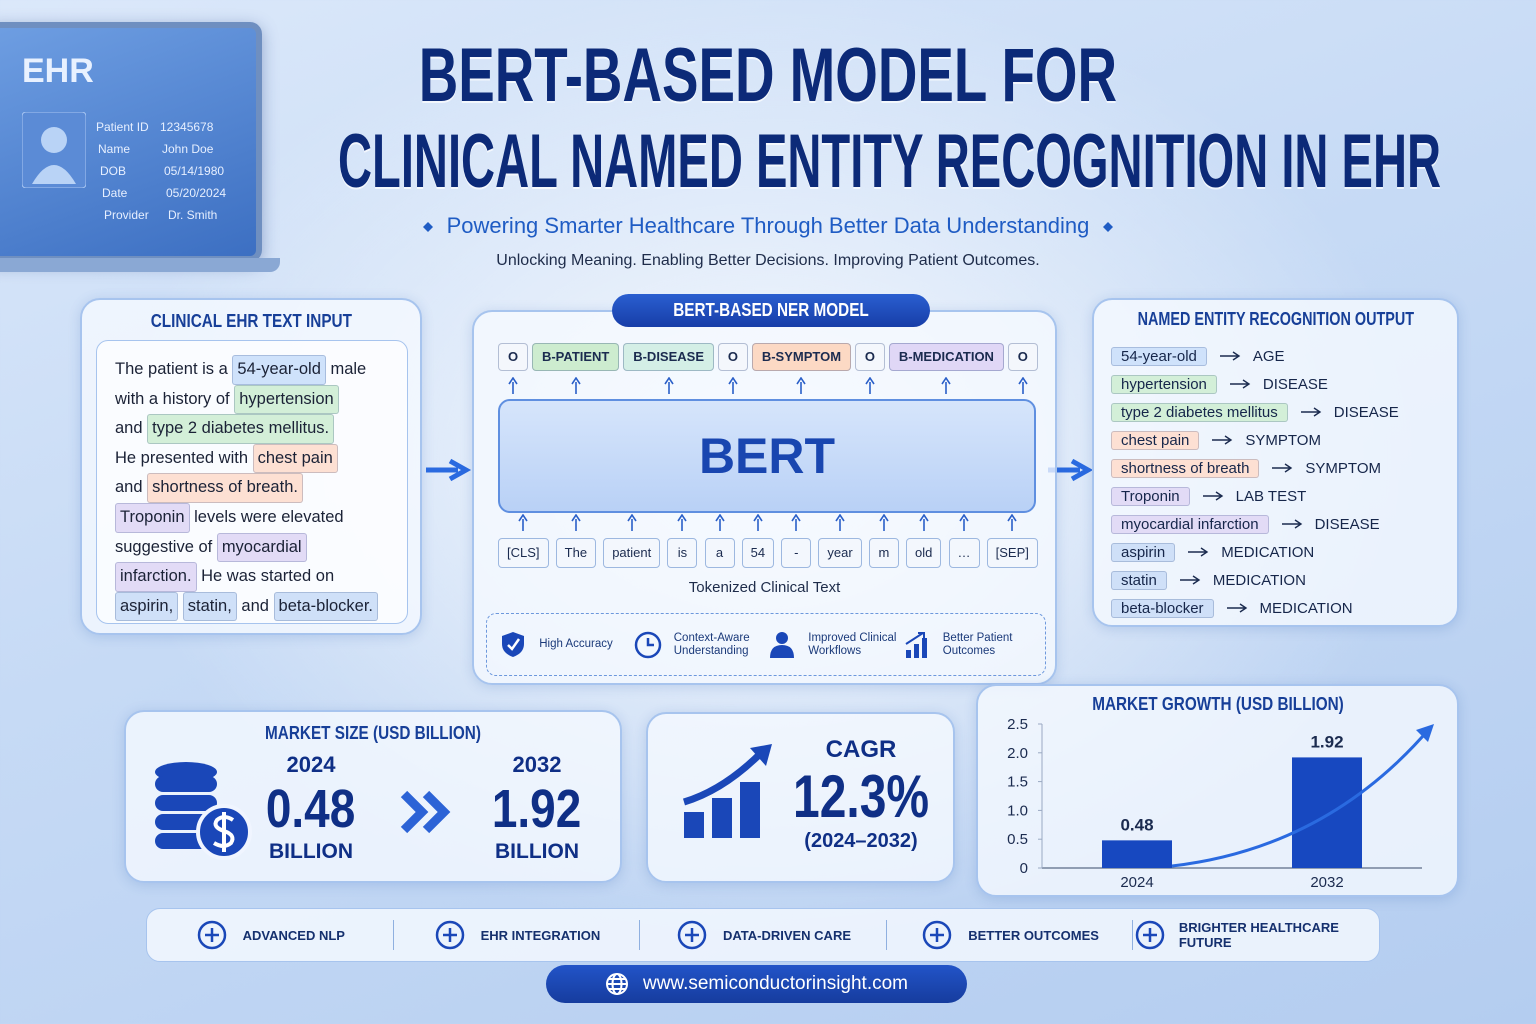 This screenshot has height=1024, width=1536. I want to click on output-row: beta-blocker MEDICATION, so click(1255, 608).